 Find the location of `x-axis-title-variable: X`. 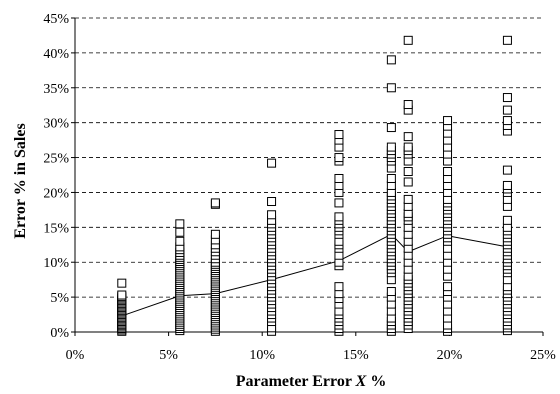

x-axis-title-variable: X is located at coordinates (361, 381).